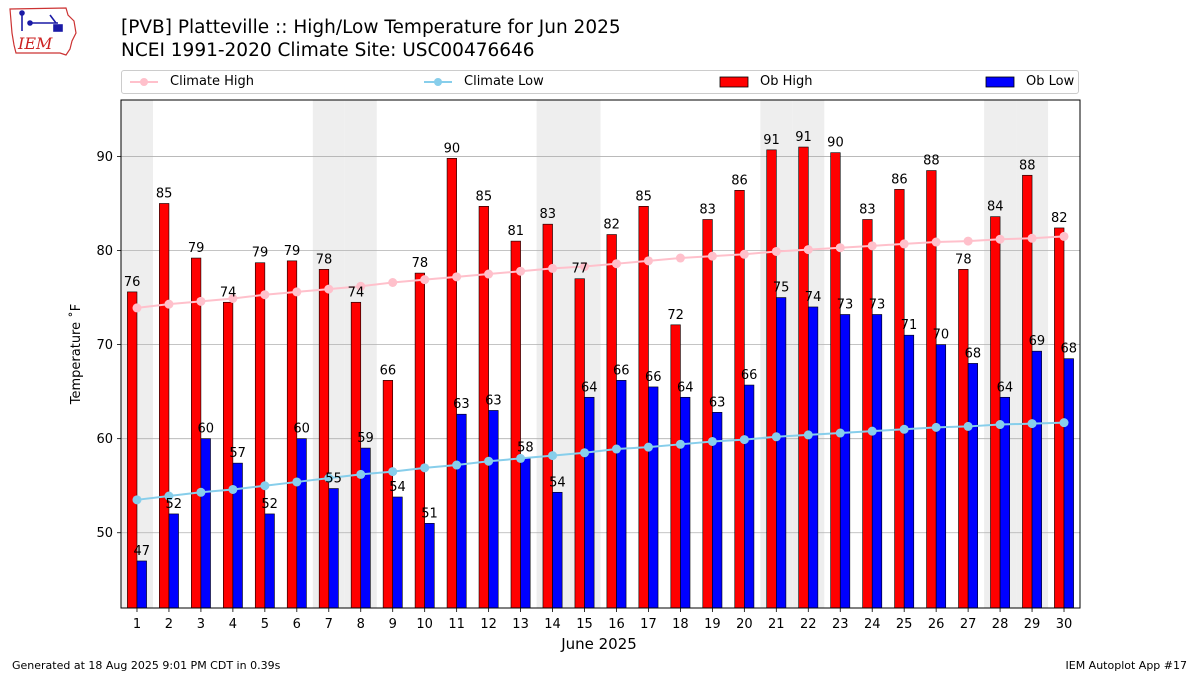  I want to click on x-tick-label-7: 7, so click(329, 624).